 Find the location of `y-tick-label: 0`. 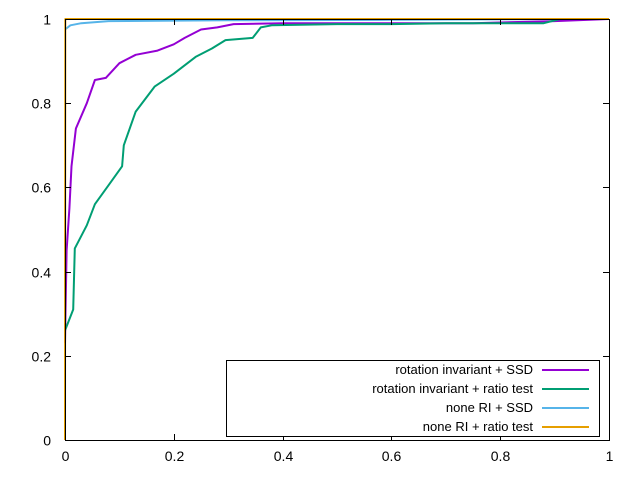

y-tick-label: 0 is located at coordinates (47, 441).